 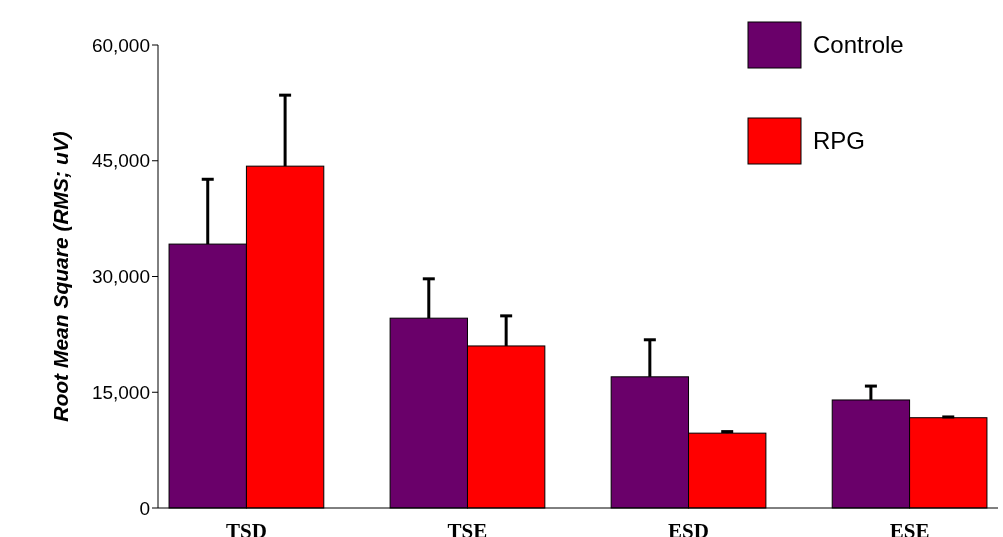 What do you see at coordinates (120, 277) in the screenshot?
I see `y-tick-label: 30,000` at bounding box center [120, 277].